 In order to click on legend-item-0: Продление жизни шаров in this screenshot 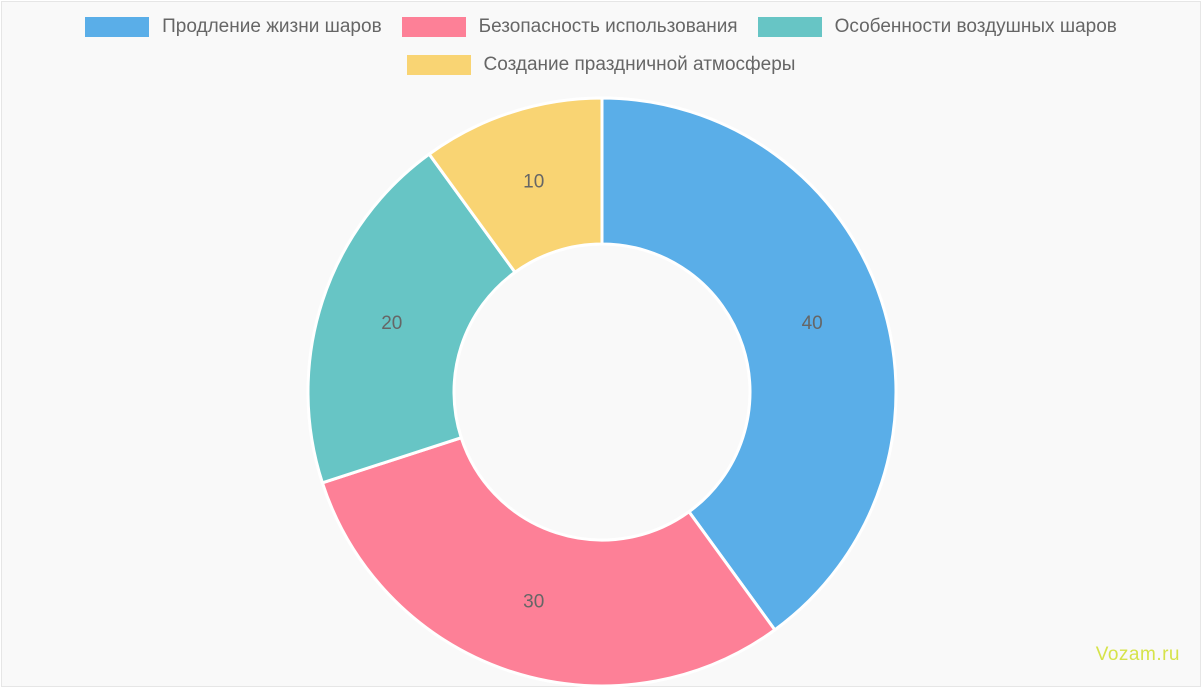, I will do `click(233, 27)`.